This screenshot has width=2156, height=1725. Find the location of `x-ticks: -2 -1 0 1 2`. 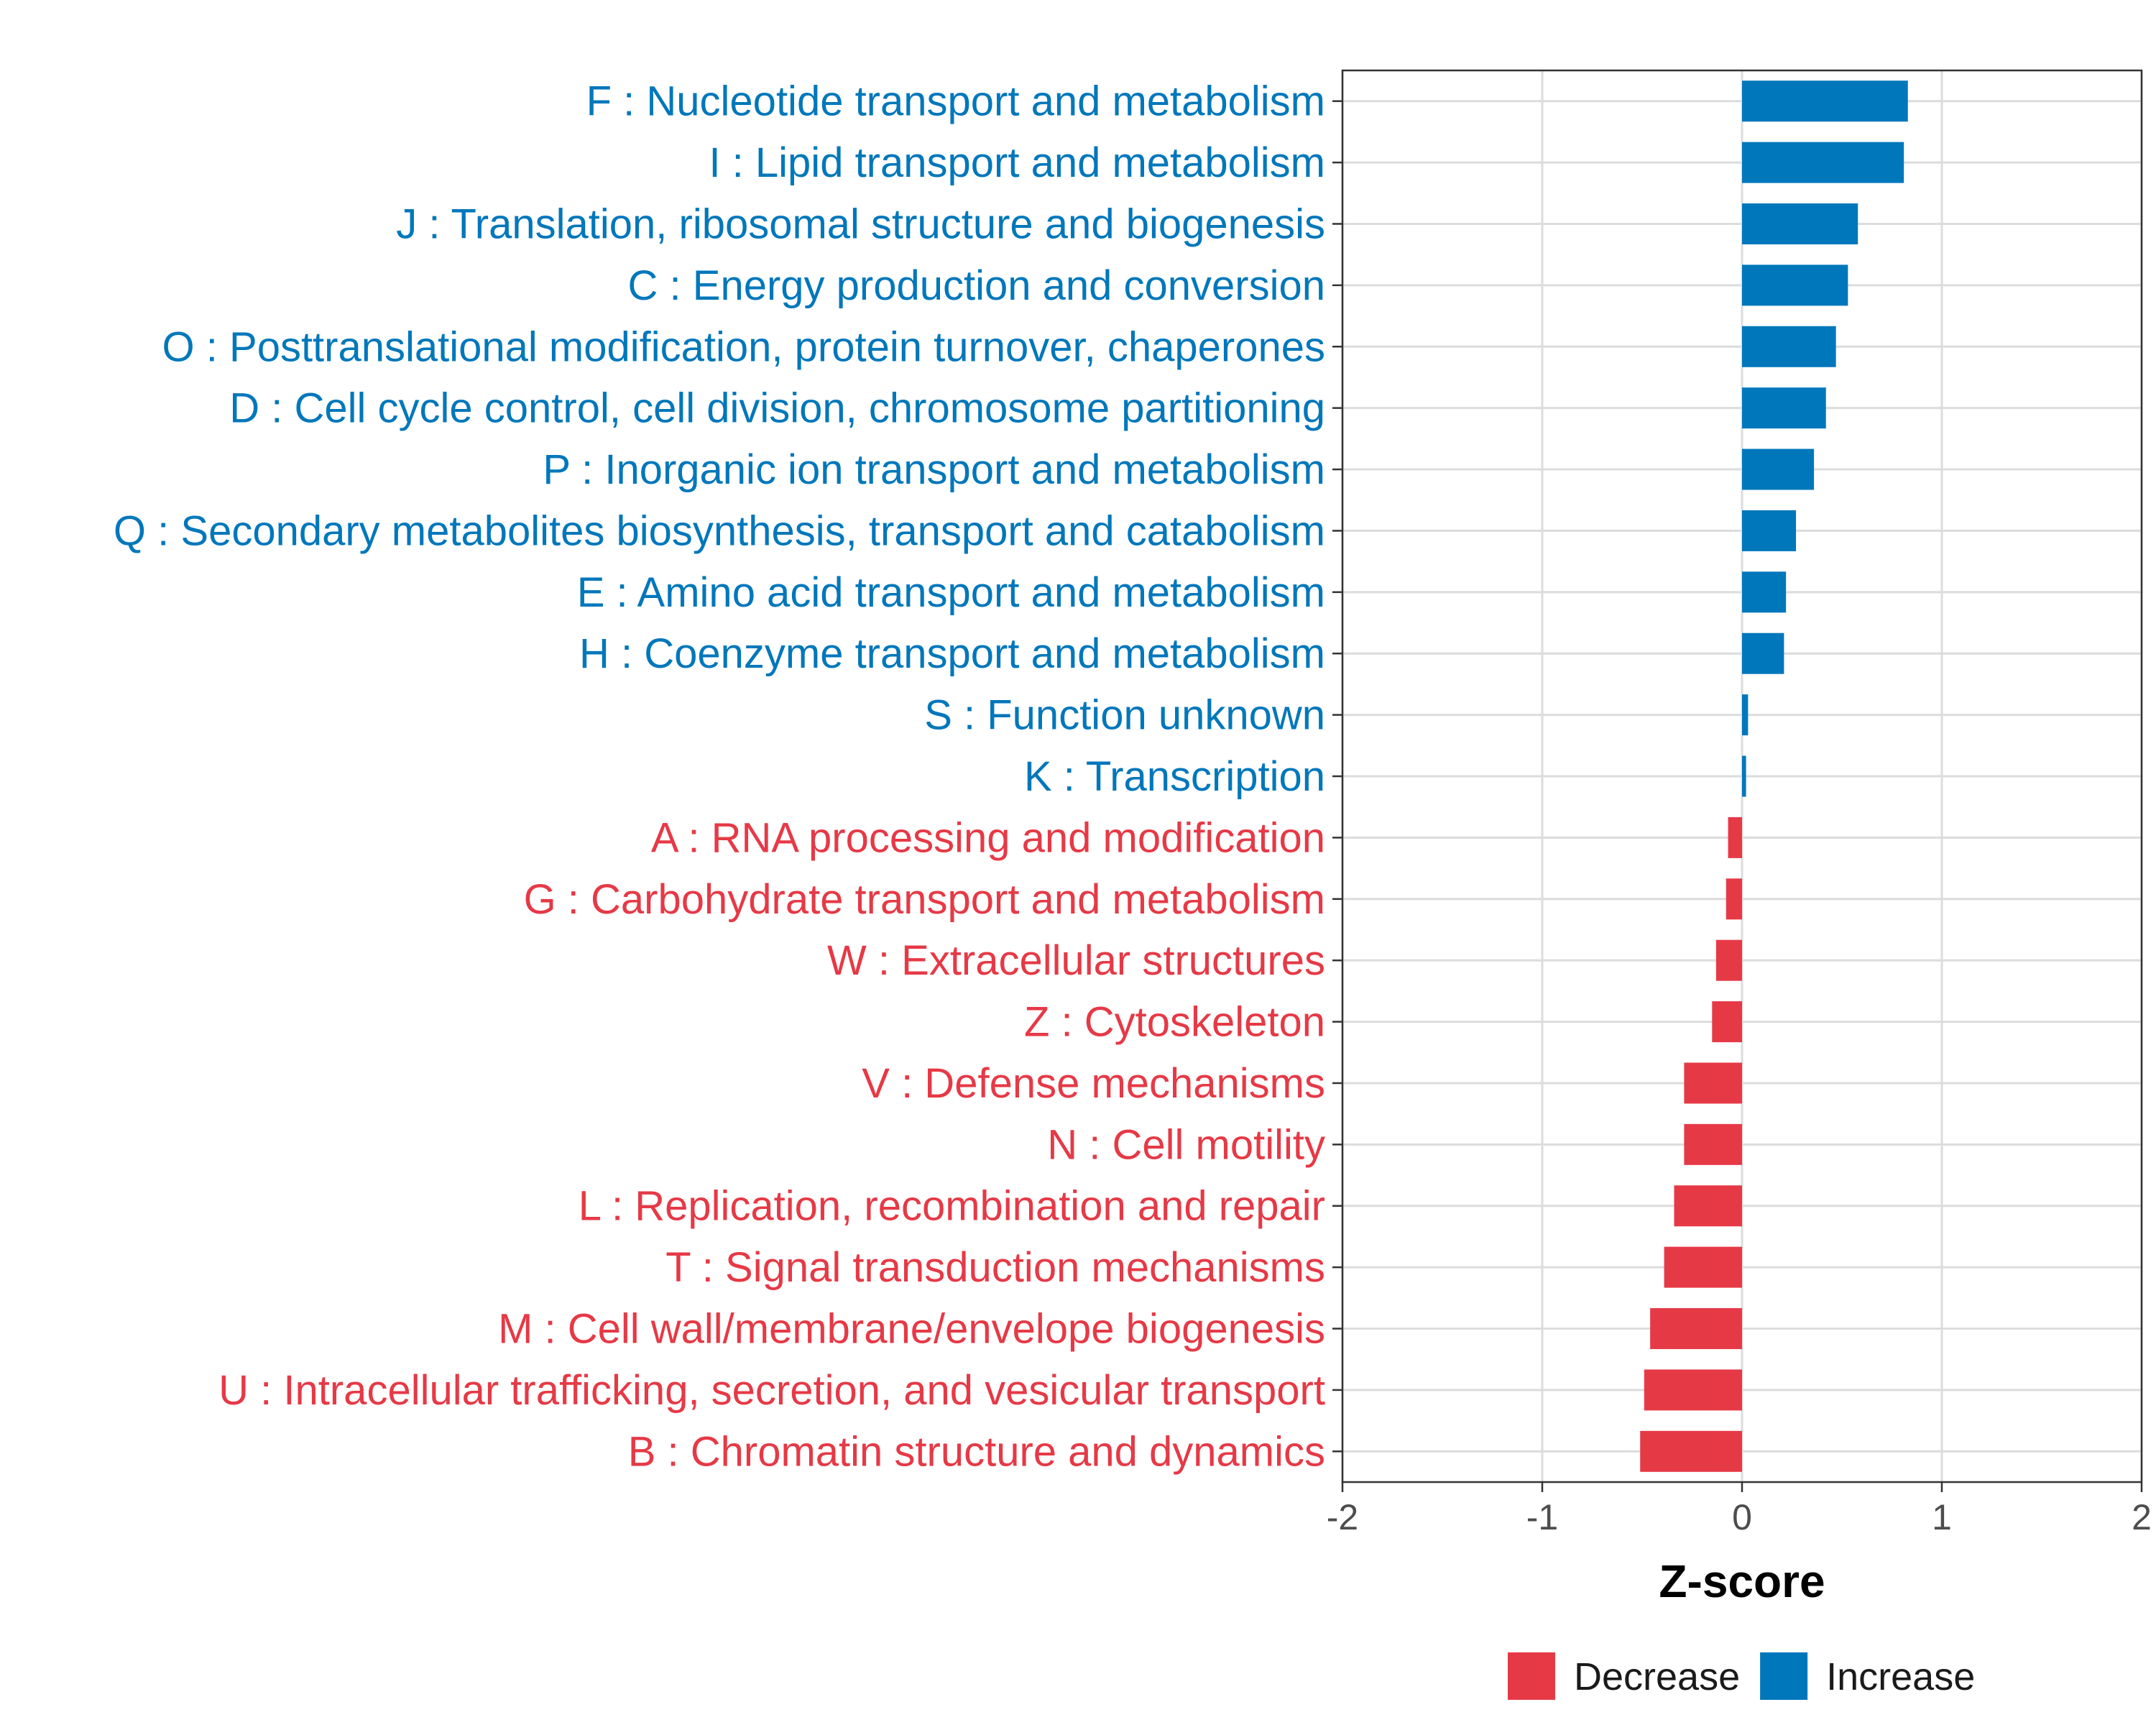

x-ticks: -2 -1 0 1 2 is located at coordinates (1739, 1509).